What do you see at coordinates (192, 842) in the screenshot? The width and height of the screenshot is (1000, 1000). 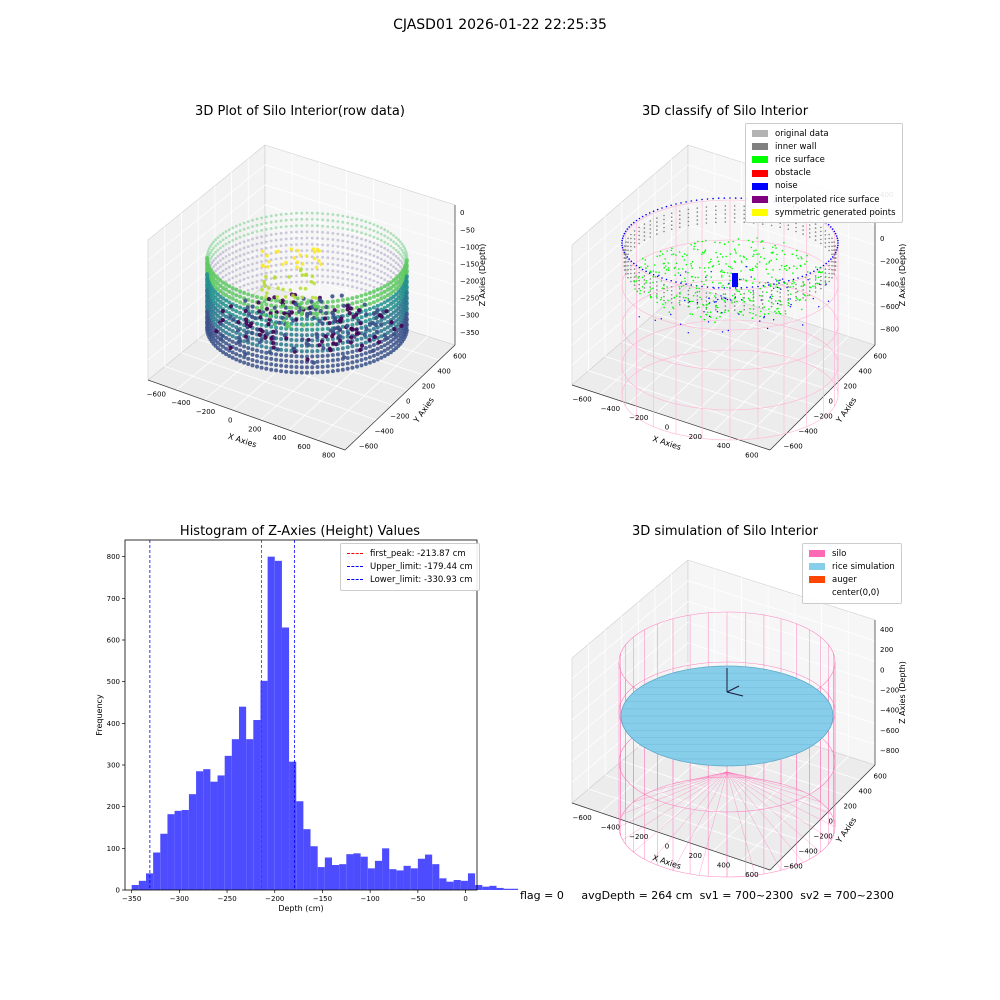 I see `histogram-bar` at bounding box center [192, 842].